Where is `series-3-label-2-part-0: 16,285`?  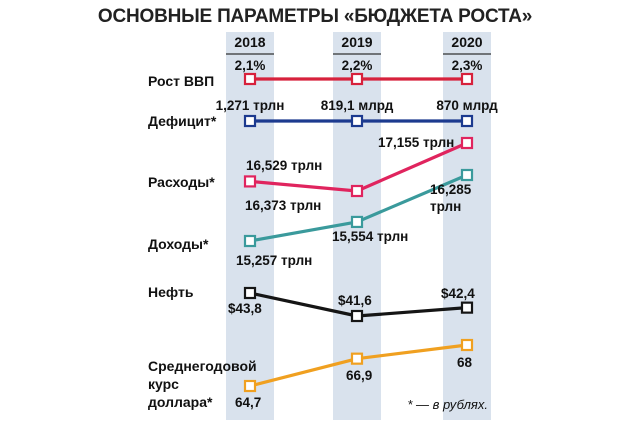
series-3-label-2-part-0: 16,285 is located at coordinates (451, 189).